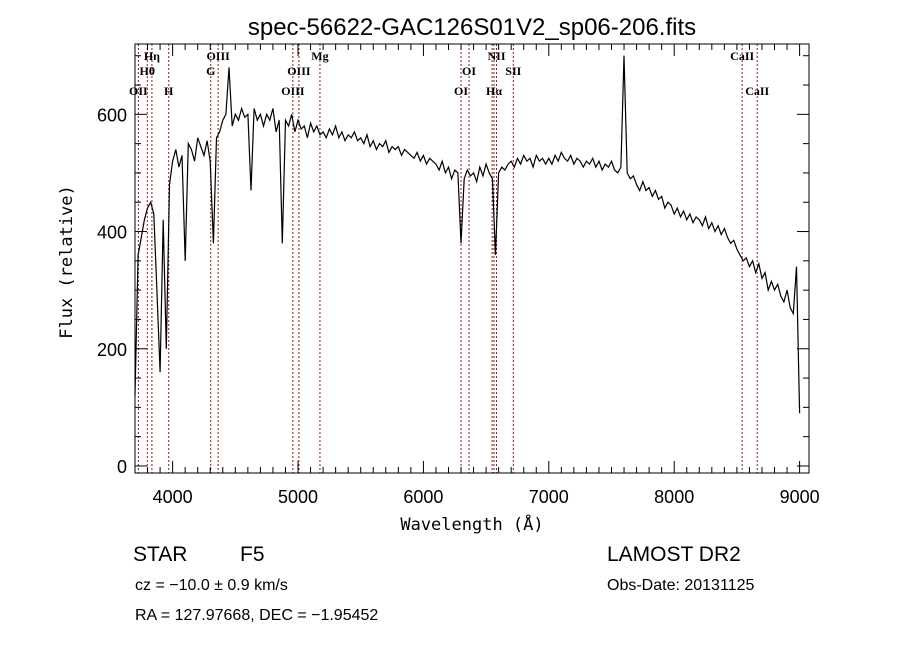 The width and height of the screenshot is (900, 649). Describe the element at coordinates (423, 497) in the screenshot. I see `x-tick-label: 6000` at that location.